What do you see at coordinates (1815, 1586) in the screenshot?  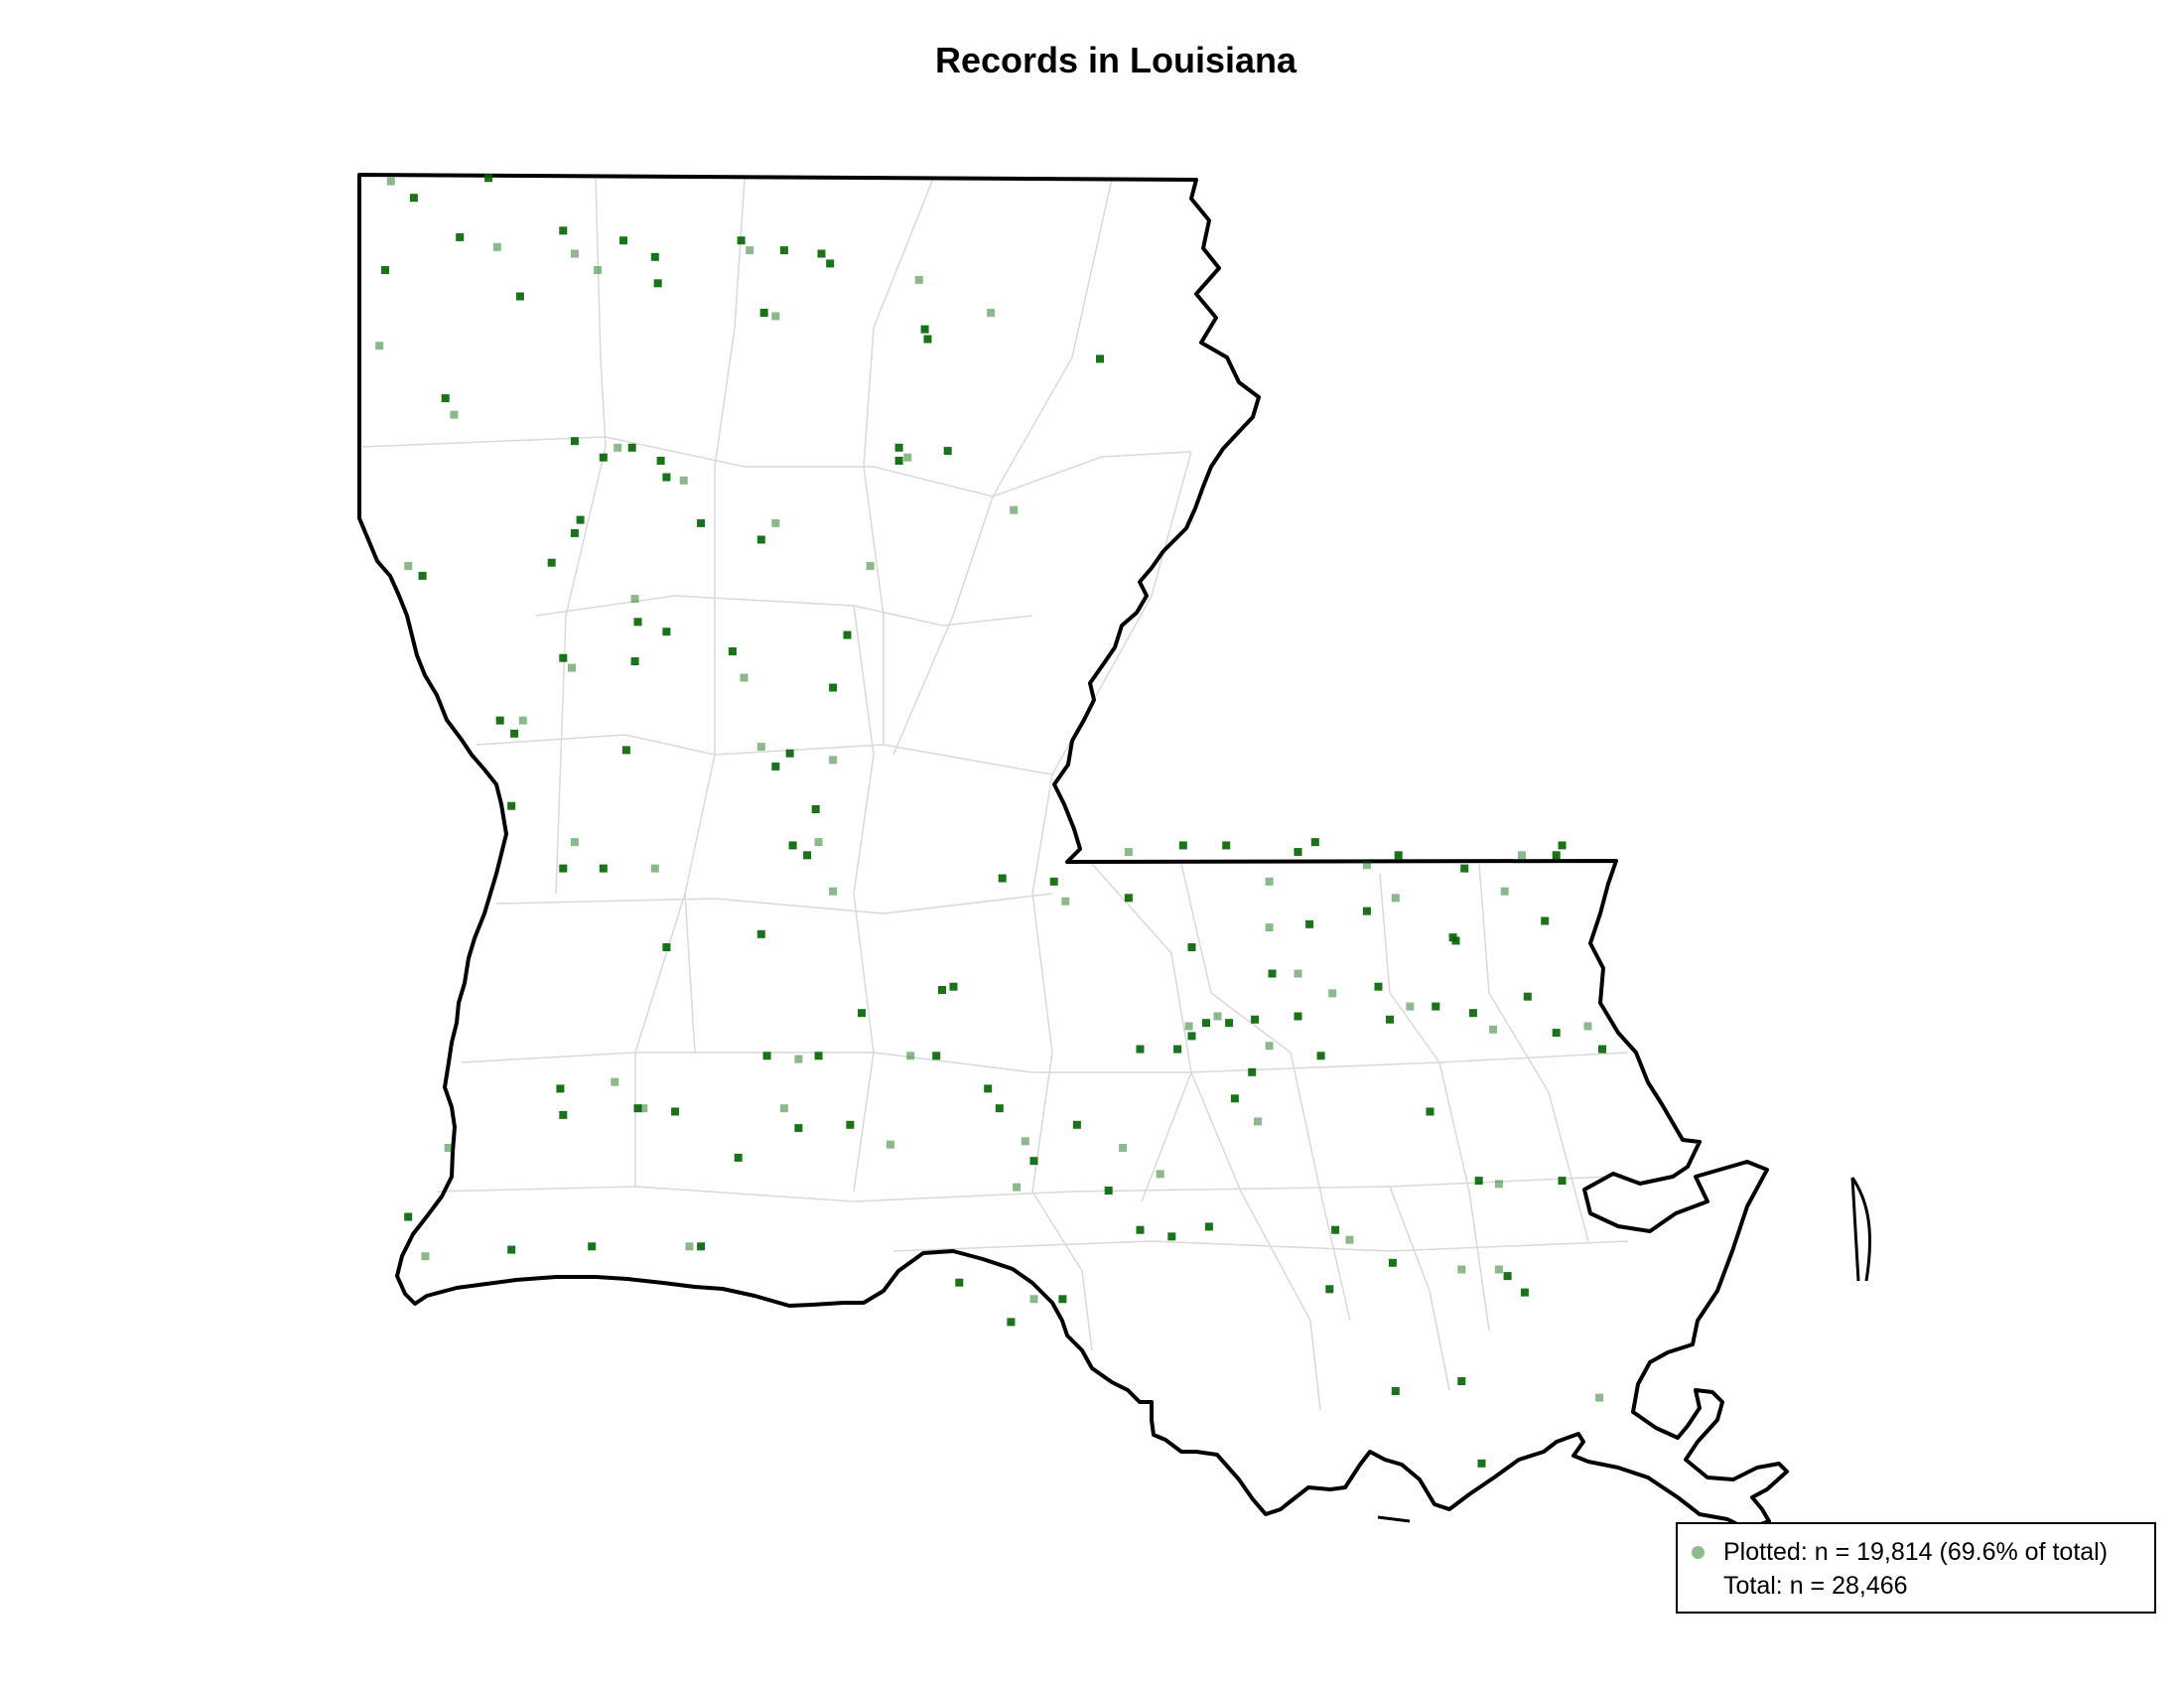 I see `legend-total-label: Total: n = 28,466` at bounding box center [1815, 1586].